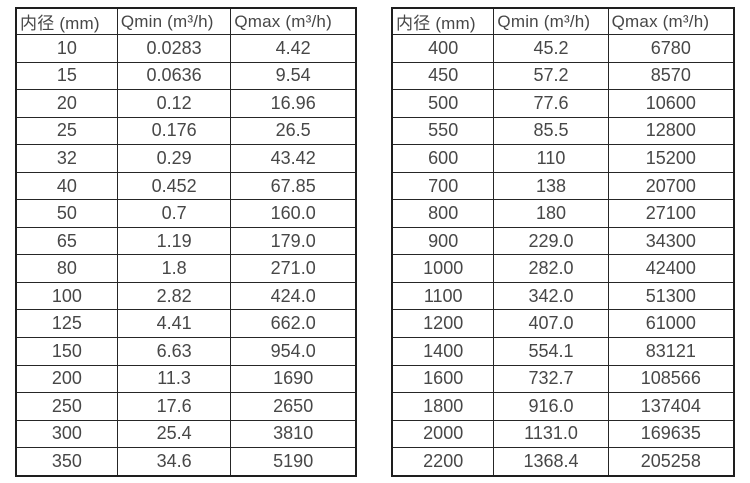  Describe the element at coordinates (551, 268) in the screenshot. I see `table-cell: 282.0` at that location.